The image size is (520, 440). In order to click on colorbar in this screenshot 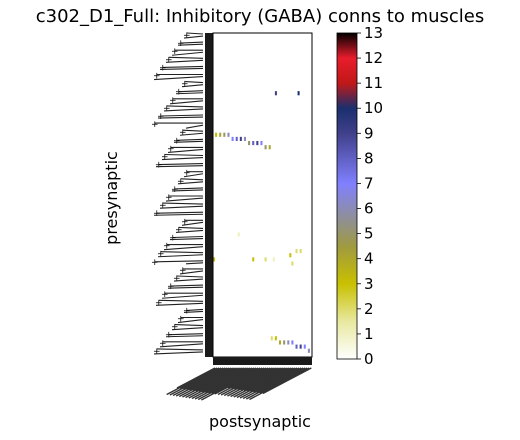, I will do `click(347, 196)`.